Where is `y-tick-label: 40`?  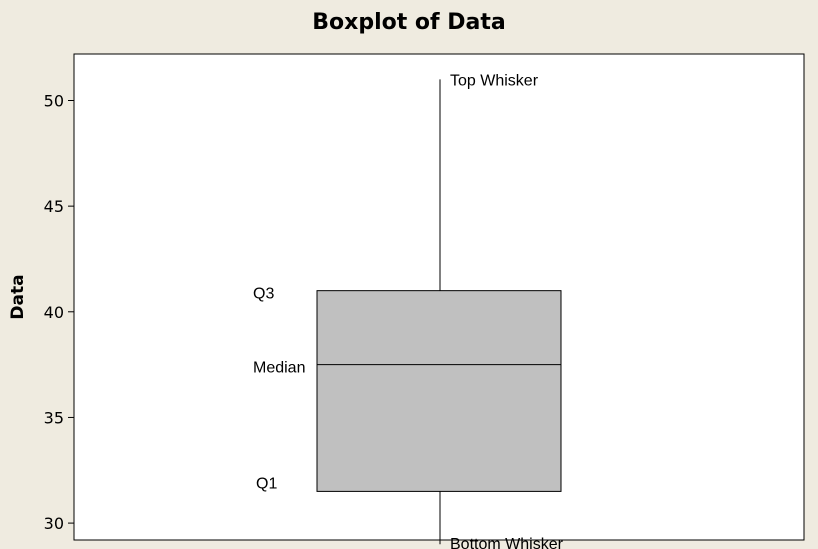
y-tick-label: 40 is located at coordinates (54, 312).